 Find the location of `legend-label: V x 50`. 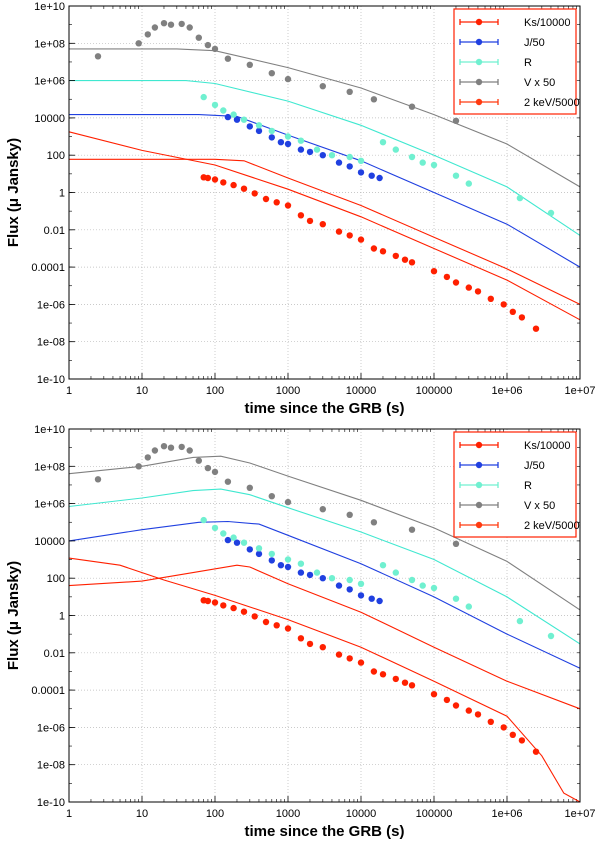

legend-label: V x 50 is located at coordinates (539, 506).